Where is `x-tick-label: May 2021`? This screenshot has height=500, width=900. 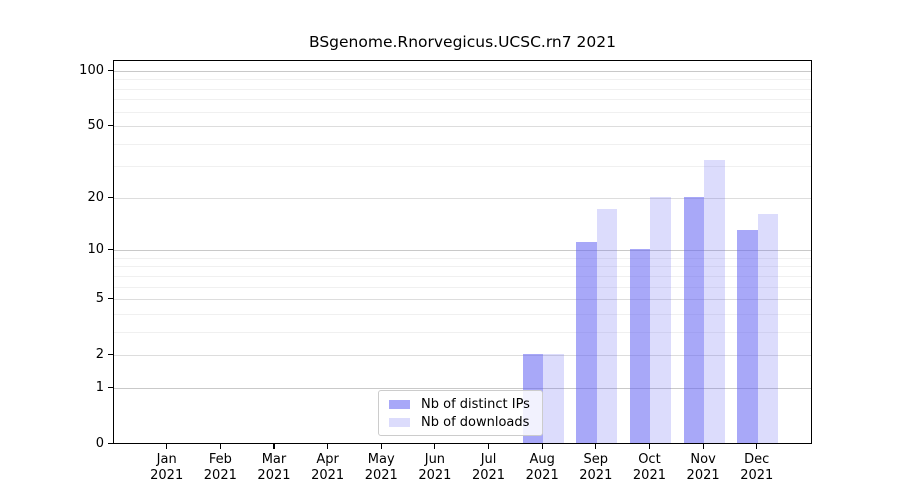 x-tick-label: May 2021 is located at coordinates (381, 467).